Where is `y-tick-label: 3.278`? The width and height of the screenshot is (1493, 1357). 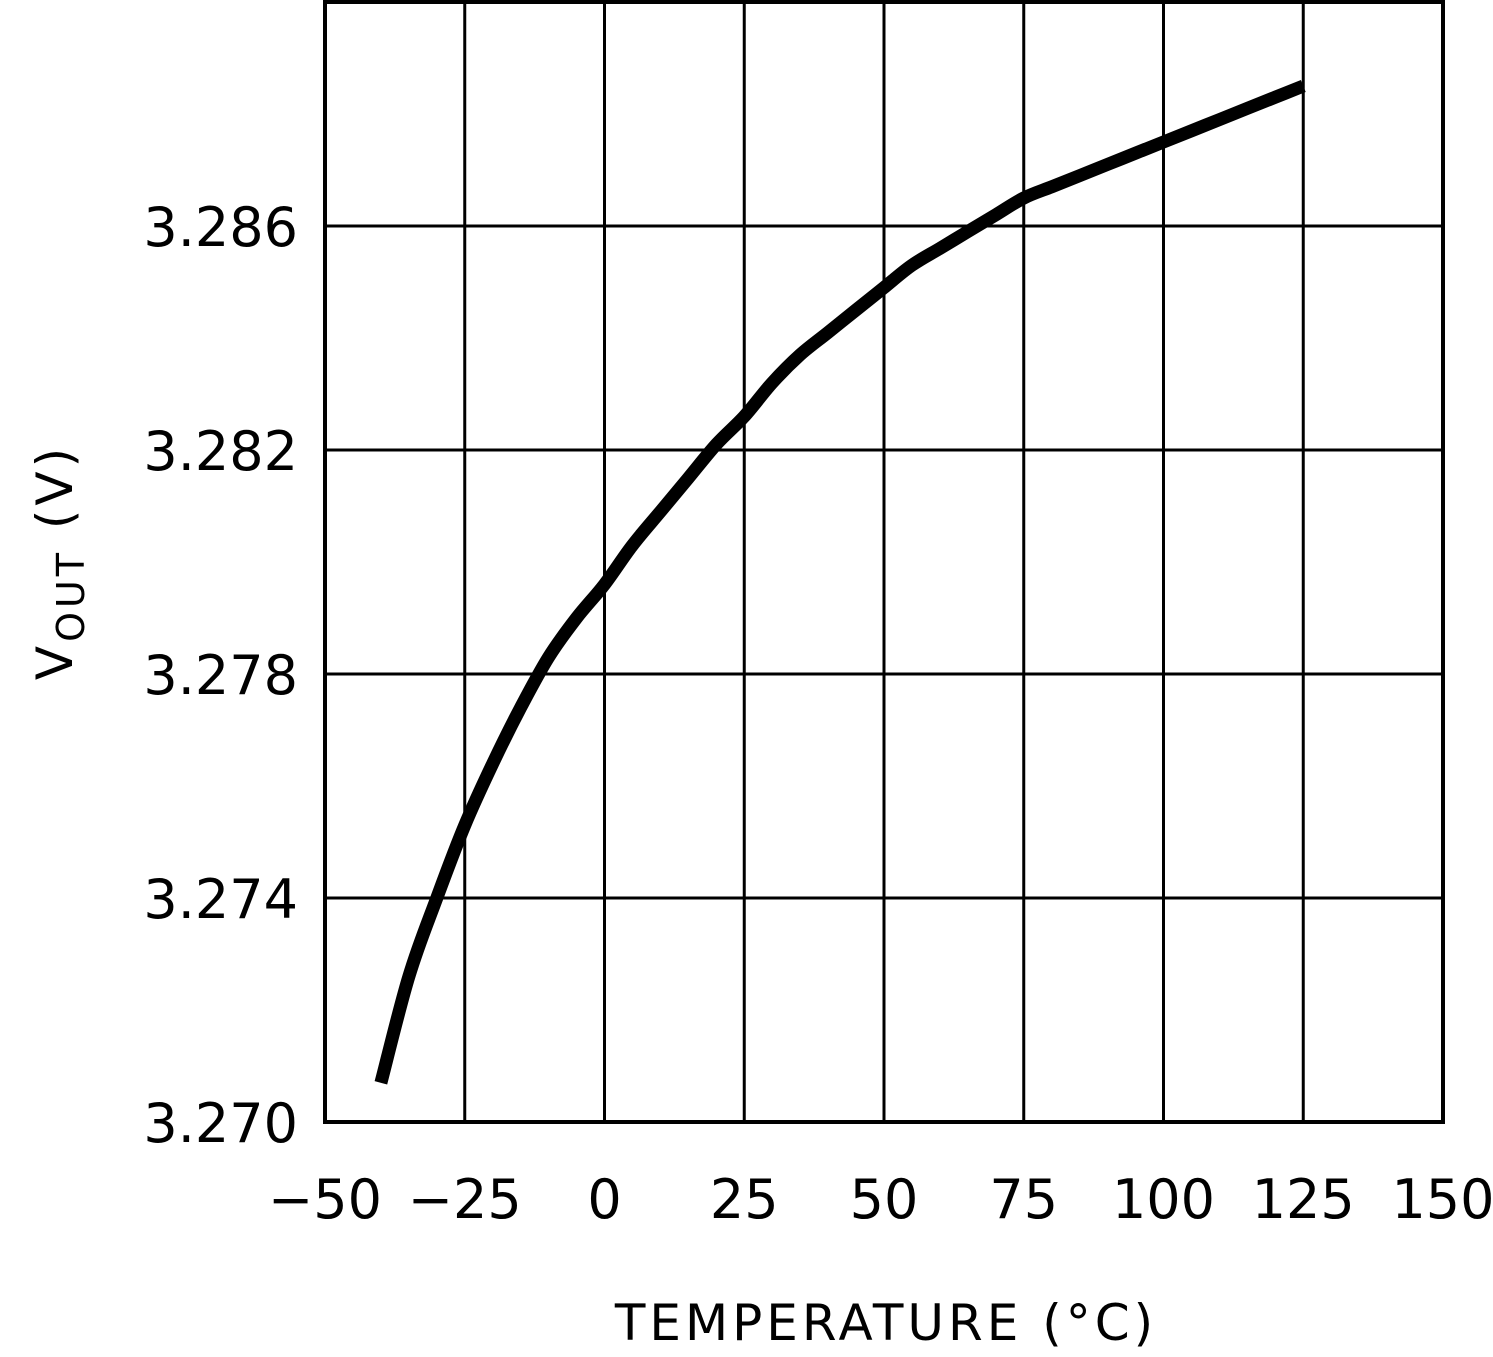
y-tick-label: 3.278 is located at coordinates (220, 675).